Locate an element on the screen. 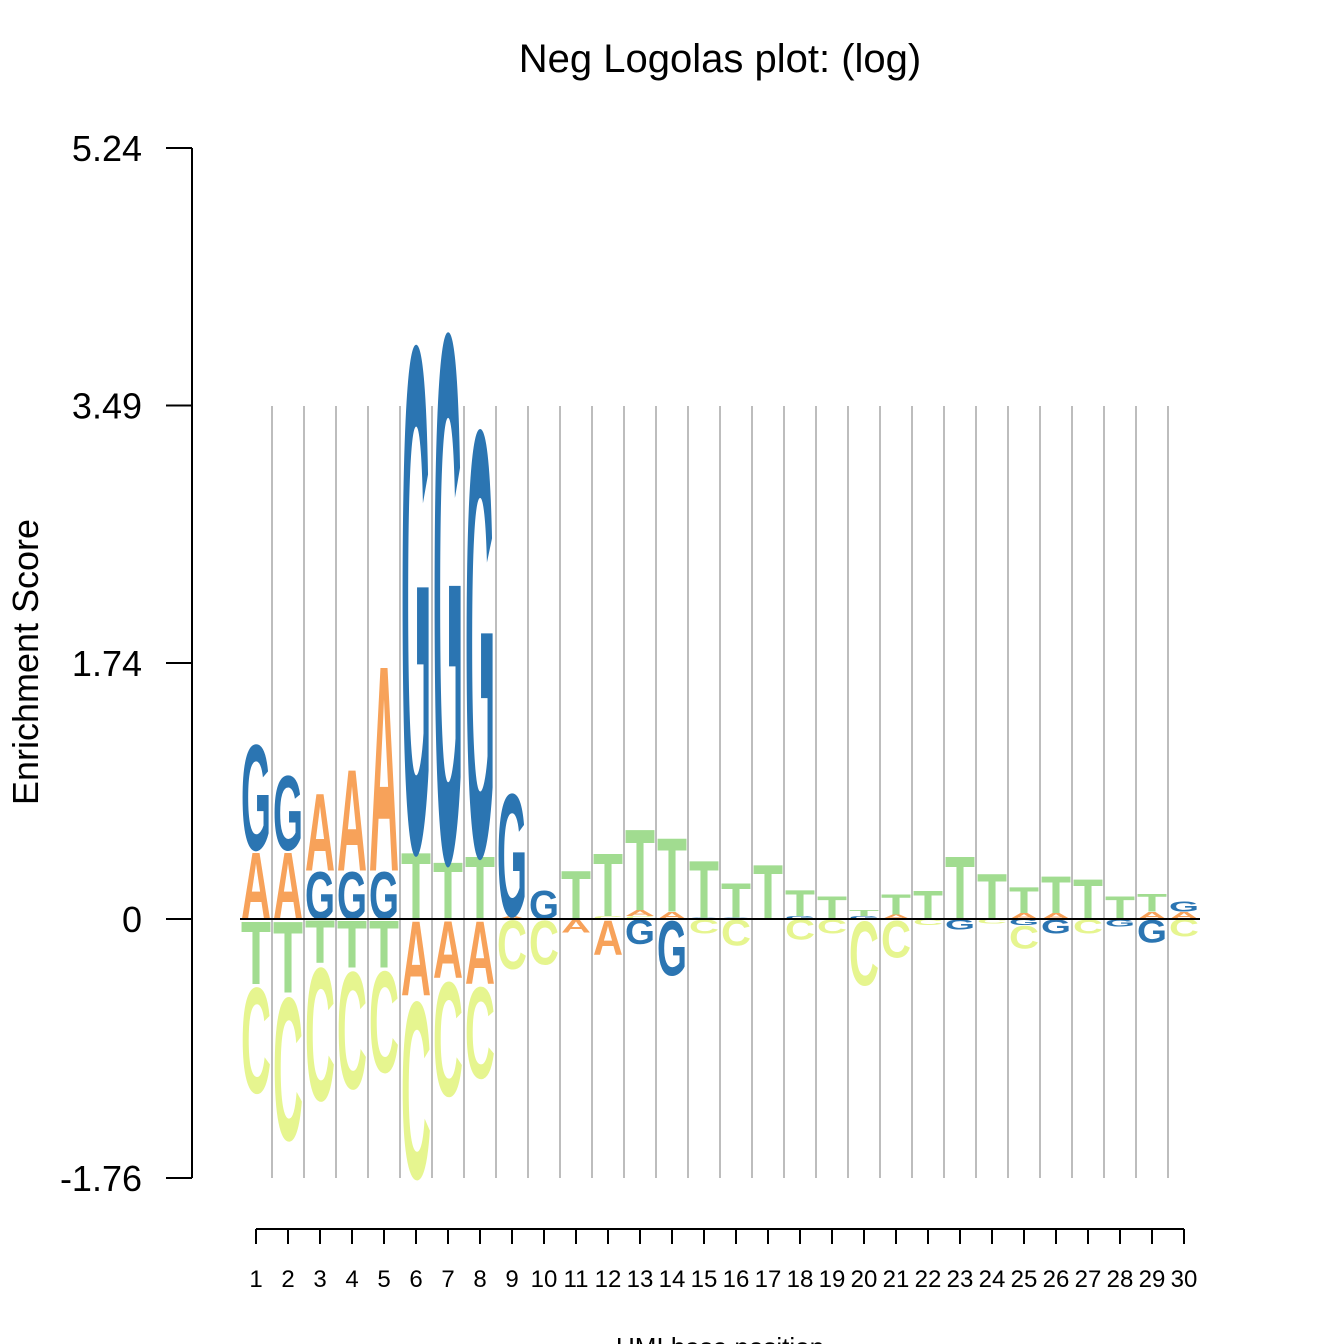 The height and width of the screenshot is (1344, 1344). y-axis: 5.24 3.49 1.74 0 -1.76 is located at coordinates (126, 663).